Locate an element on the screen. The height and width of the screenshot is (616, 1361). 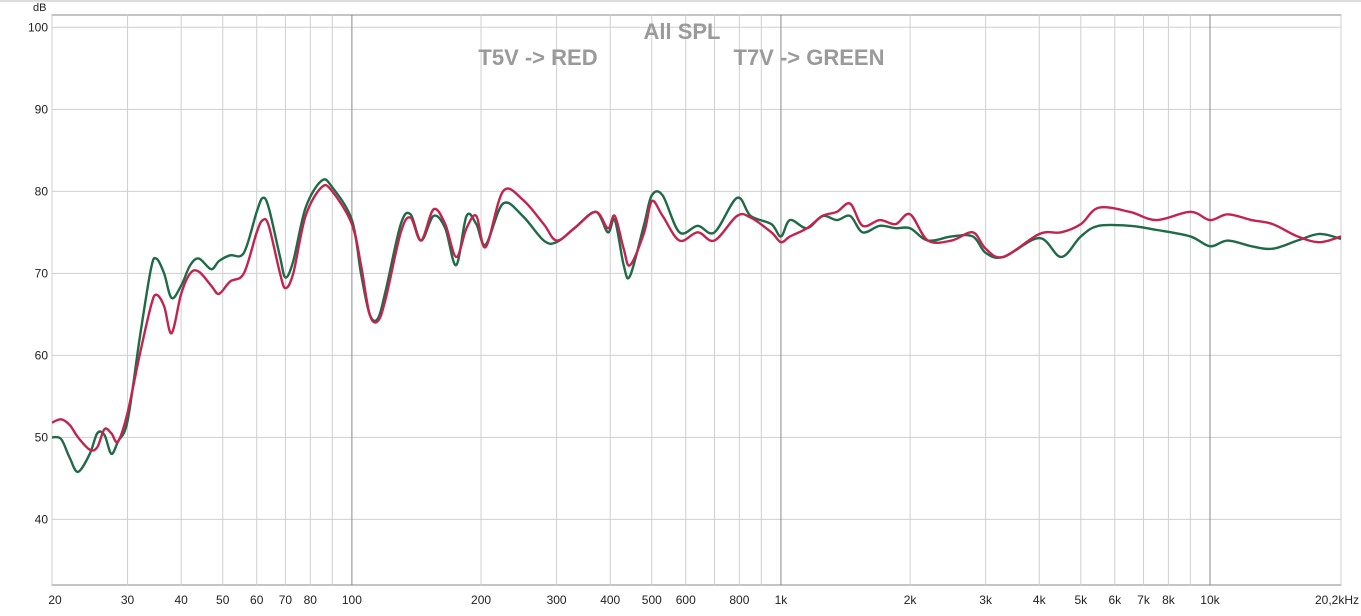
x-tick-label: 8k is located at coordinates (1169, 600).